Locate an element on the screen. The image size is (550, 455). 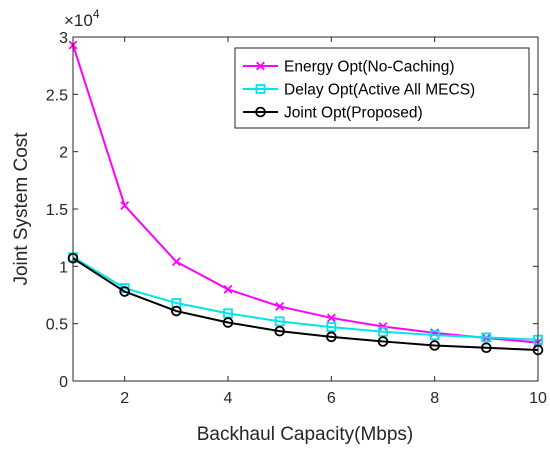
x-tick-label: 10 is located at coordinates (538, 398).